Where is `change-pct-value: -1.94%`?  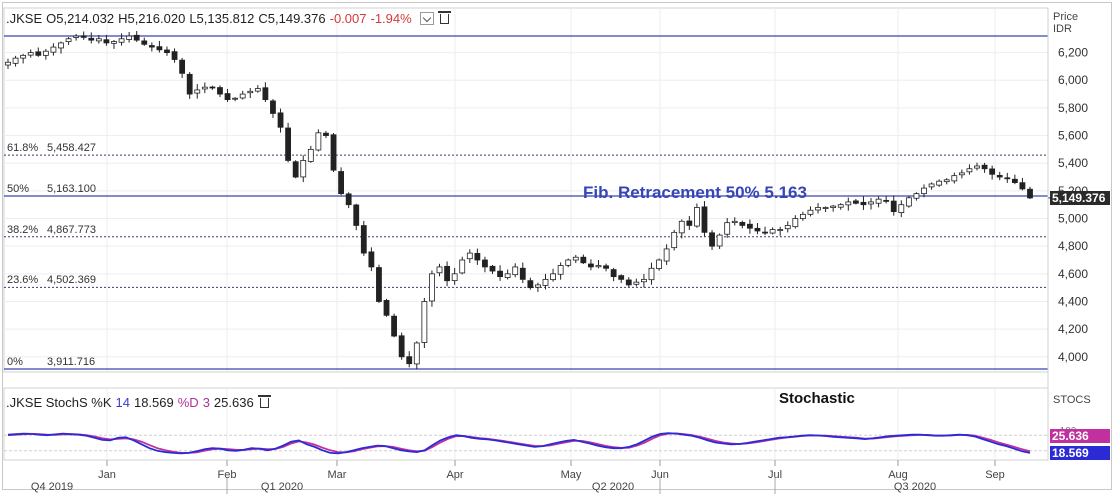
change-pct-value: -1.94% is located at coordinates (391, 18).